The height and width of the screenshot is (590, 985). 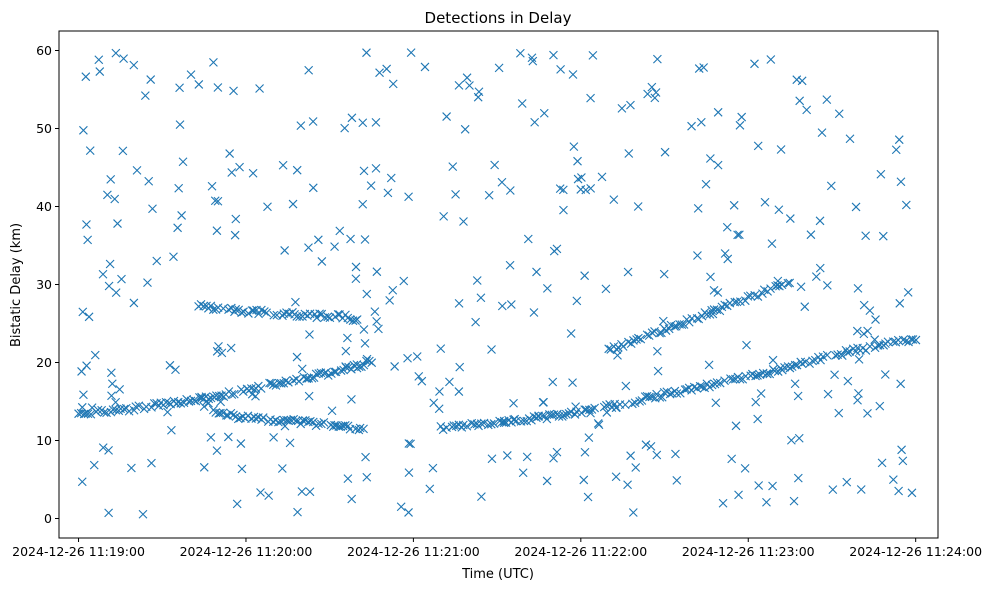 I want to click on x-axis-label: Time (UTC), so click(x=497, y=574).